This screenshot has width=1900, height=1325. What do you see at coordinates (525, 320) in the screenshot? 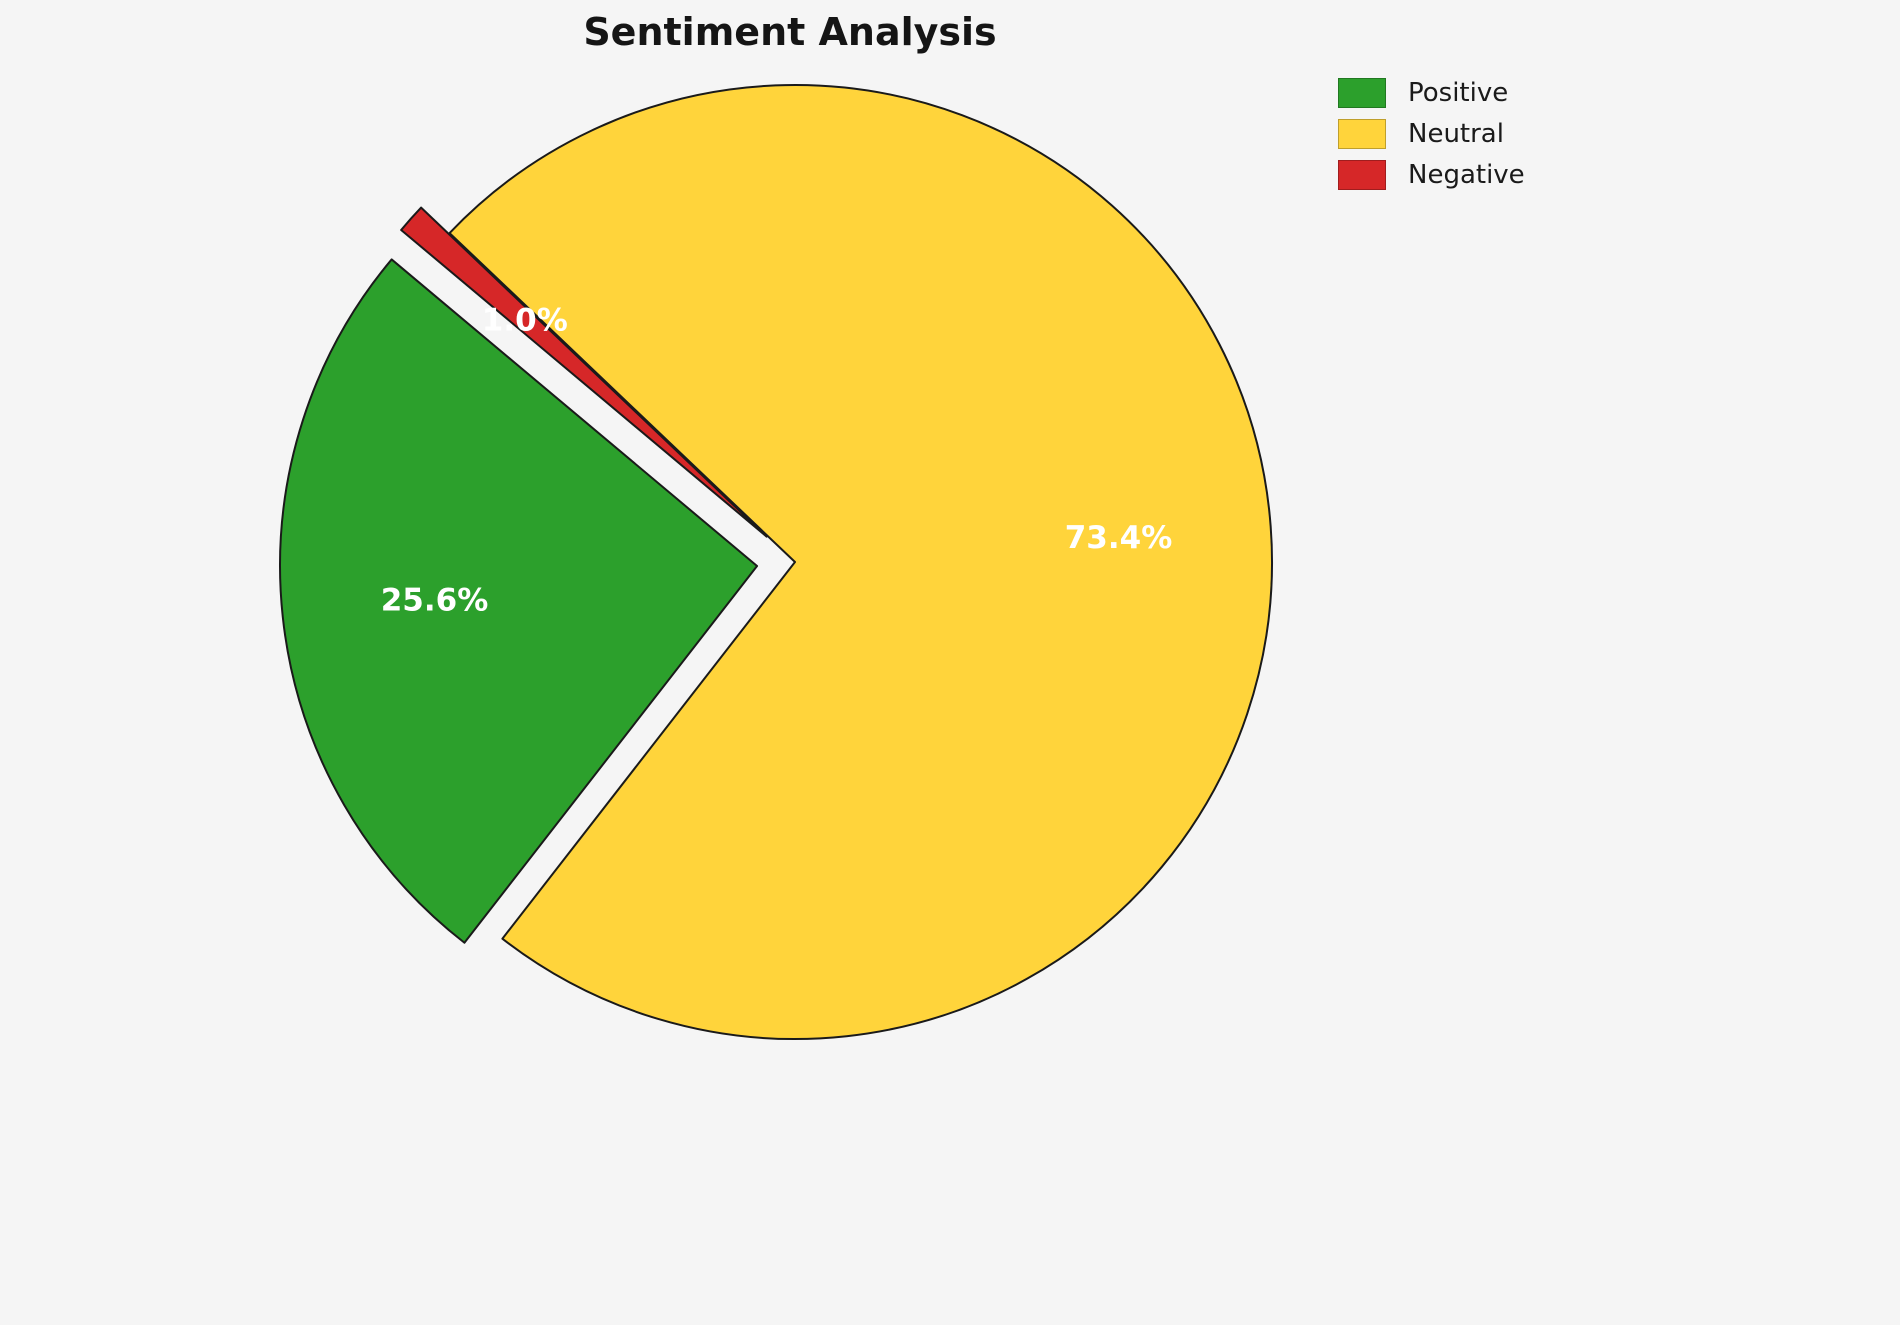
I see `pie-label-negative: 1.0%` at bounding box center [525, 320].